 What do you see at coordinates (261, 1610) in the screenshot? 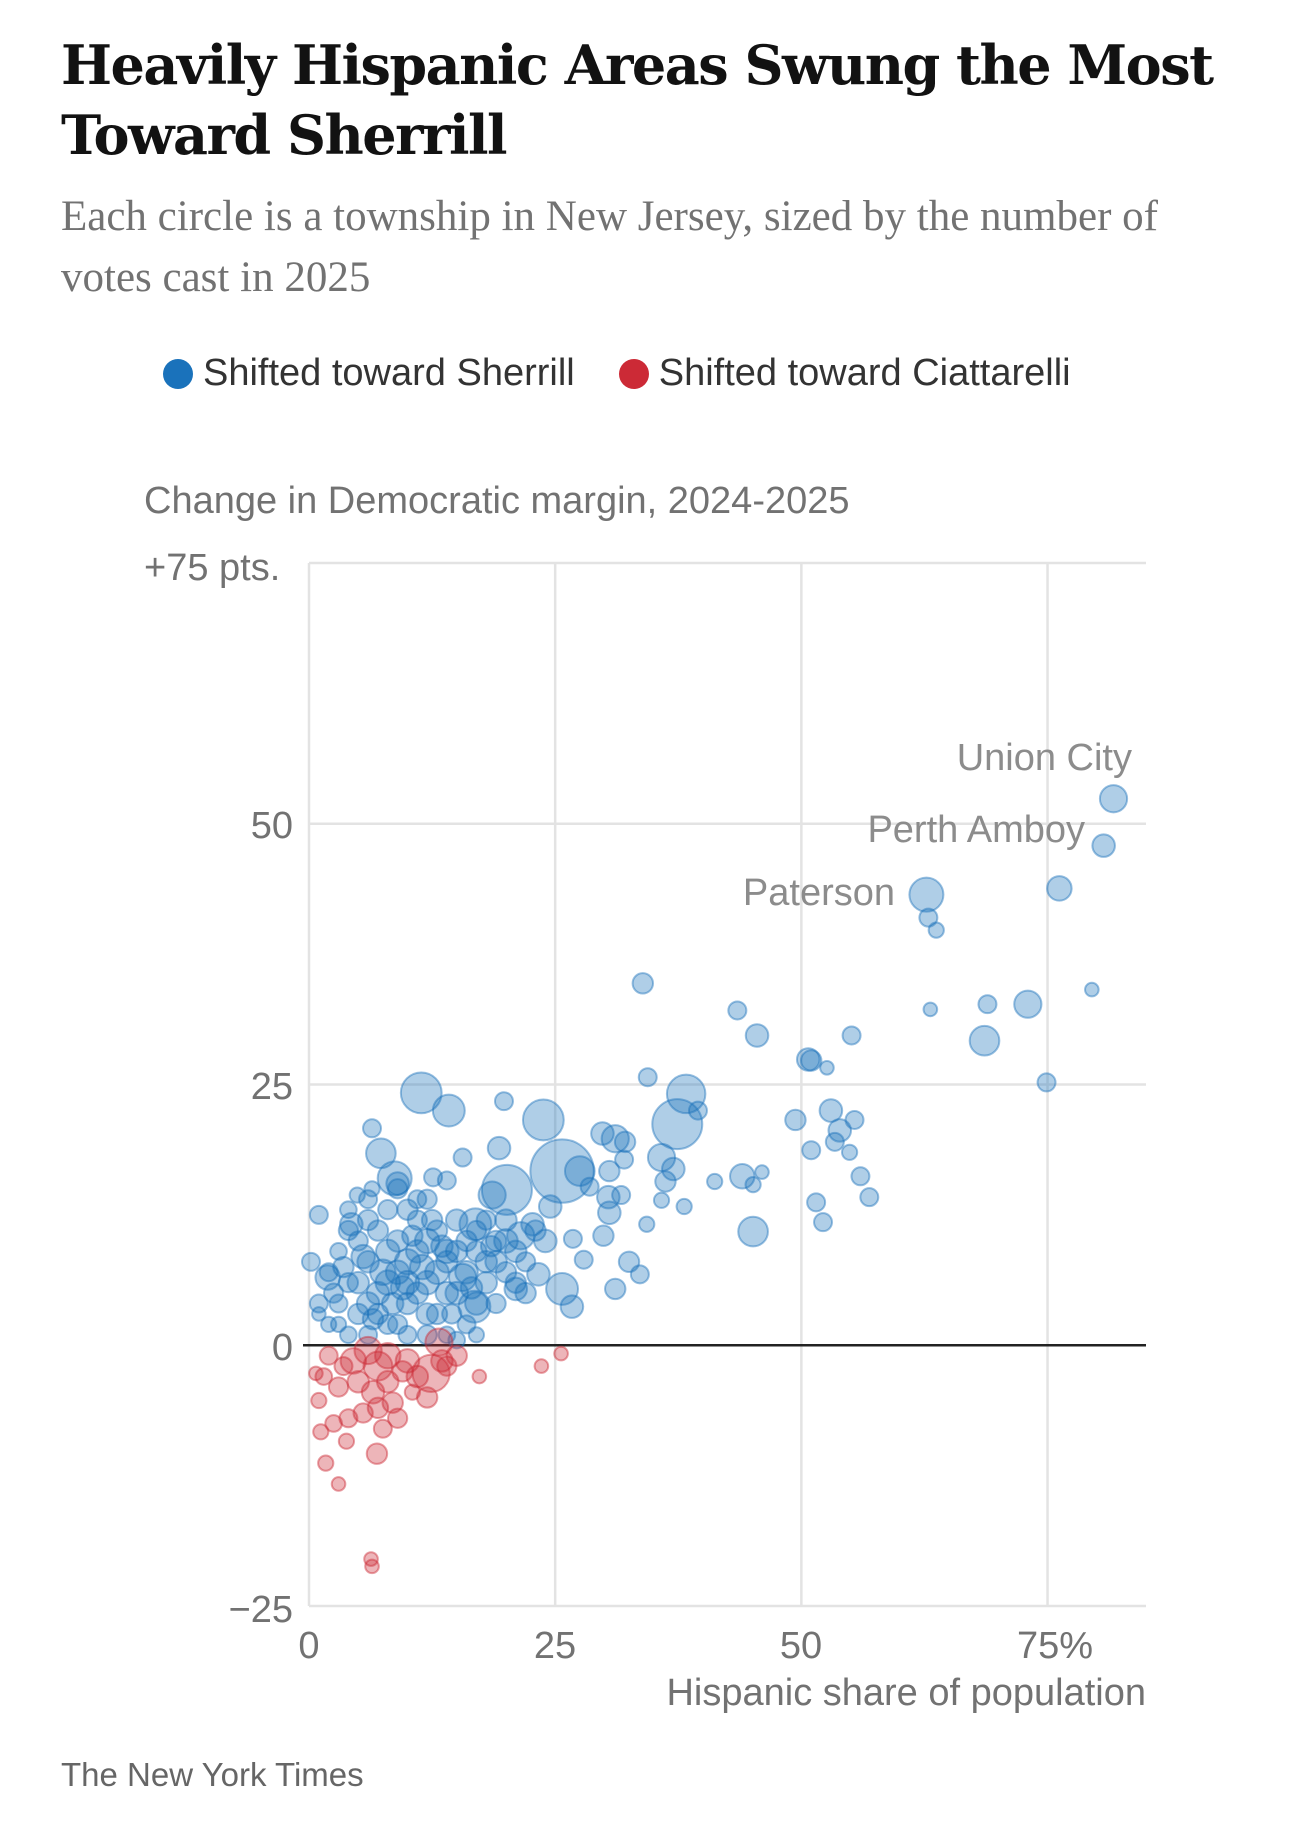
I see `y-tick-label: −25` at bounding box center [261, 1610].